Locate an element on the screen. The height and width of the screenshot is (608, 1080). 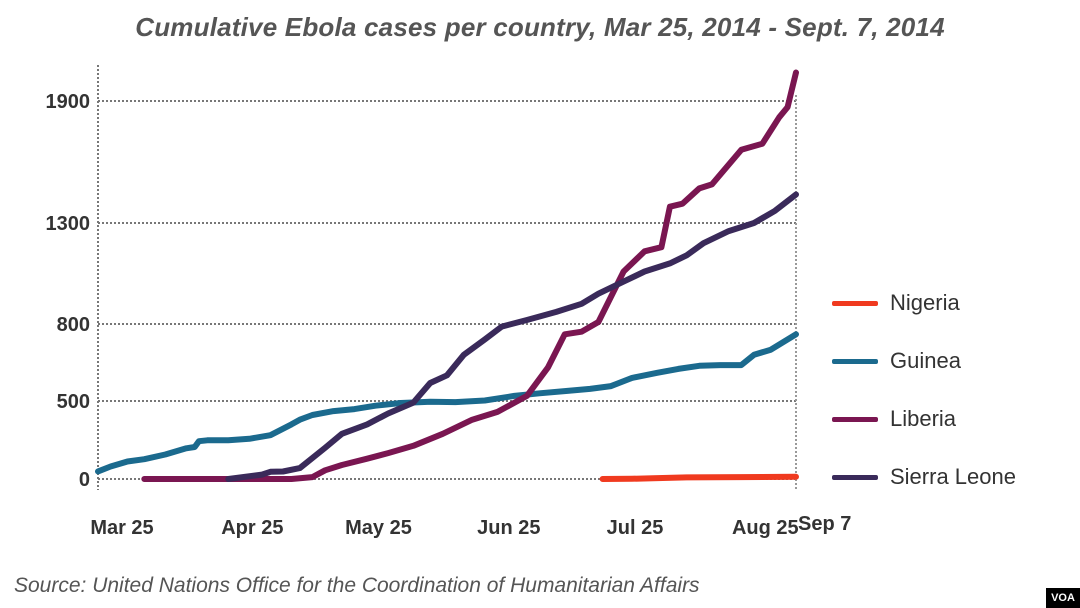
series-line-nigeria is located at coordinates (699, 477).